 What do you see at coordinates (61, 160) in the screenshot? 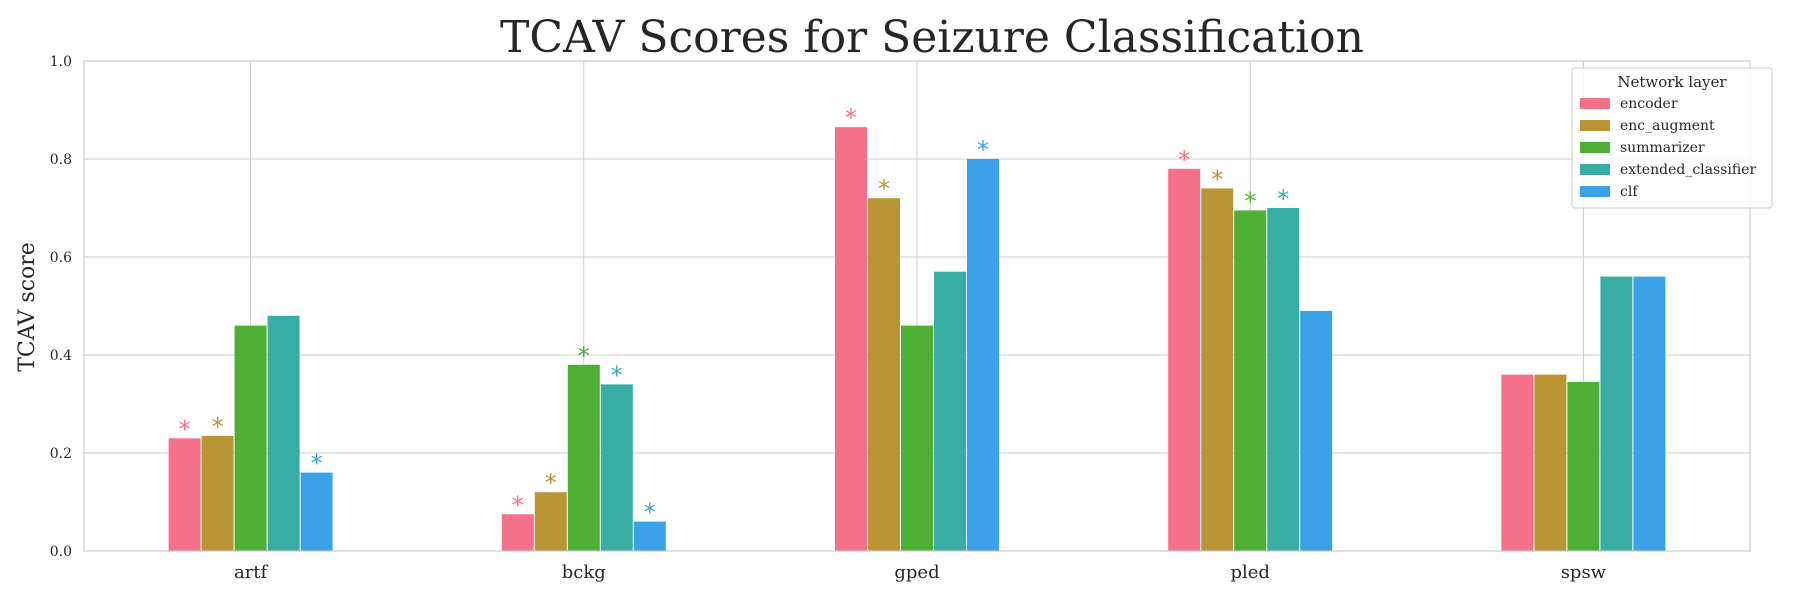
I see `y-tick-label: 0.8` at bounding box center [61, 160].